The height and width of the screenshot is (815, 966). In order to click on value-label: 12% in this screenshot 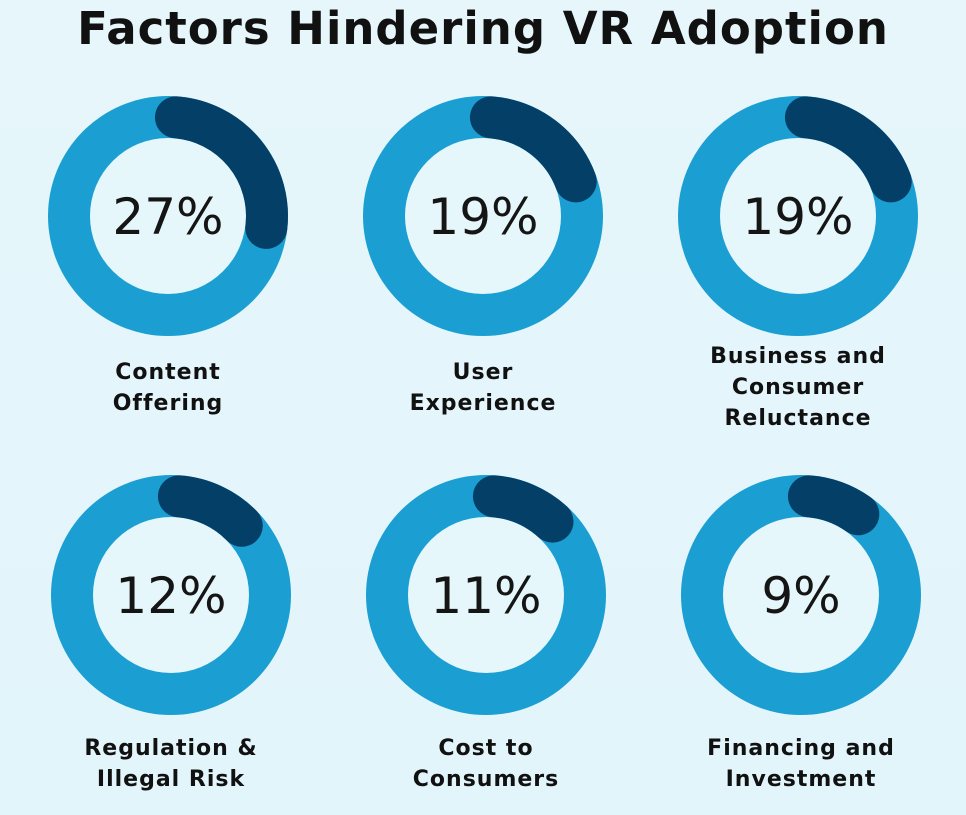, I will do `click(170, 596)`.